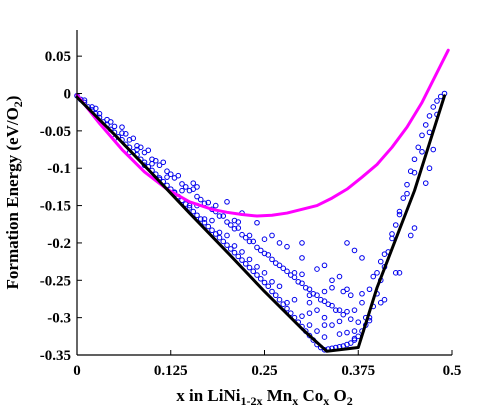 This screenshot has height=415, width=498. Describe the element at coordinates (452, 371) in the screenshot. I see `x-tick-label: 0.5` at that location.